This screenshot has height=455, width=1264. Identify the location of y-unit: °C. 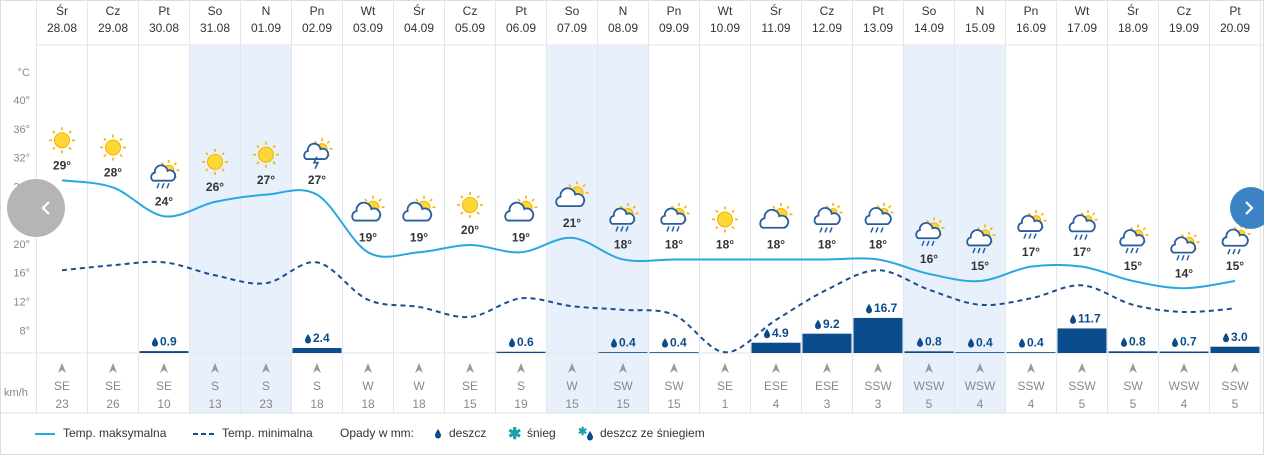
(24, 73).